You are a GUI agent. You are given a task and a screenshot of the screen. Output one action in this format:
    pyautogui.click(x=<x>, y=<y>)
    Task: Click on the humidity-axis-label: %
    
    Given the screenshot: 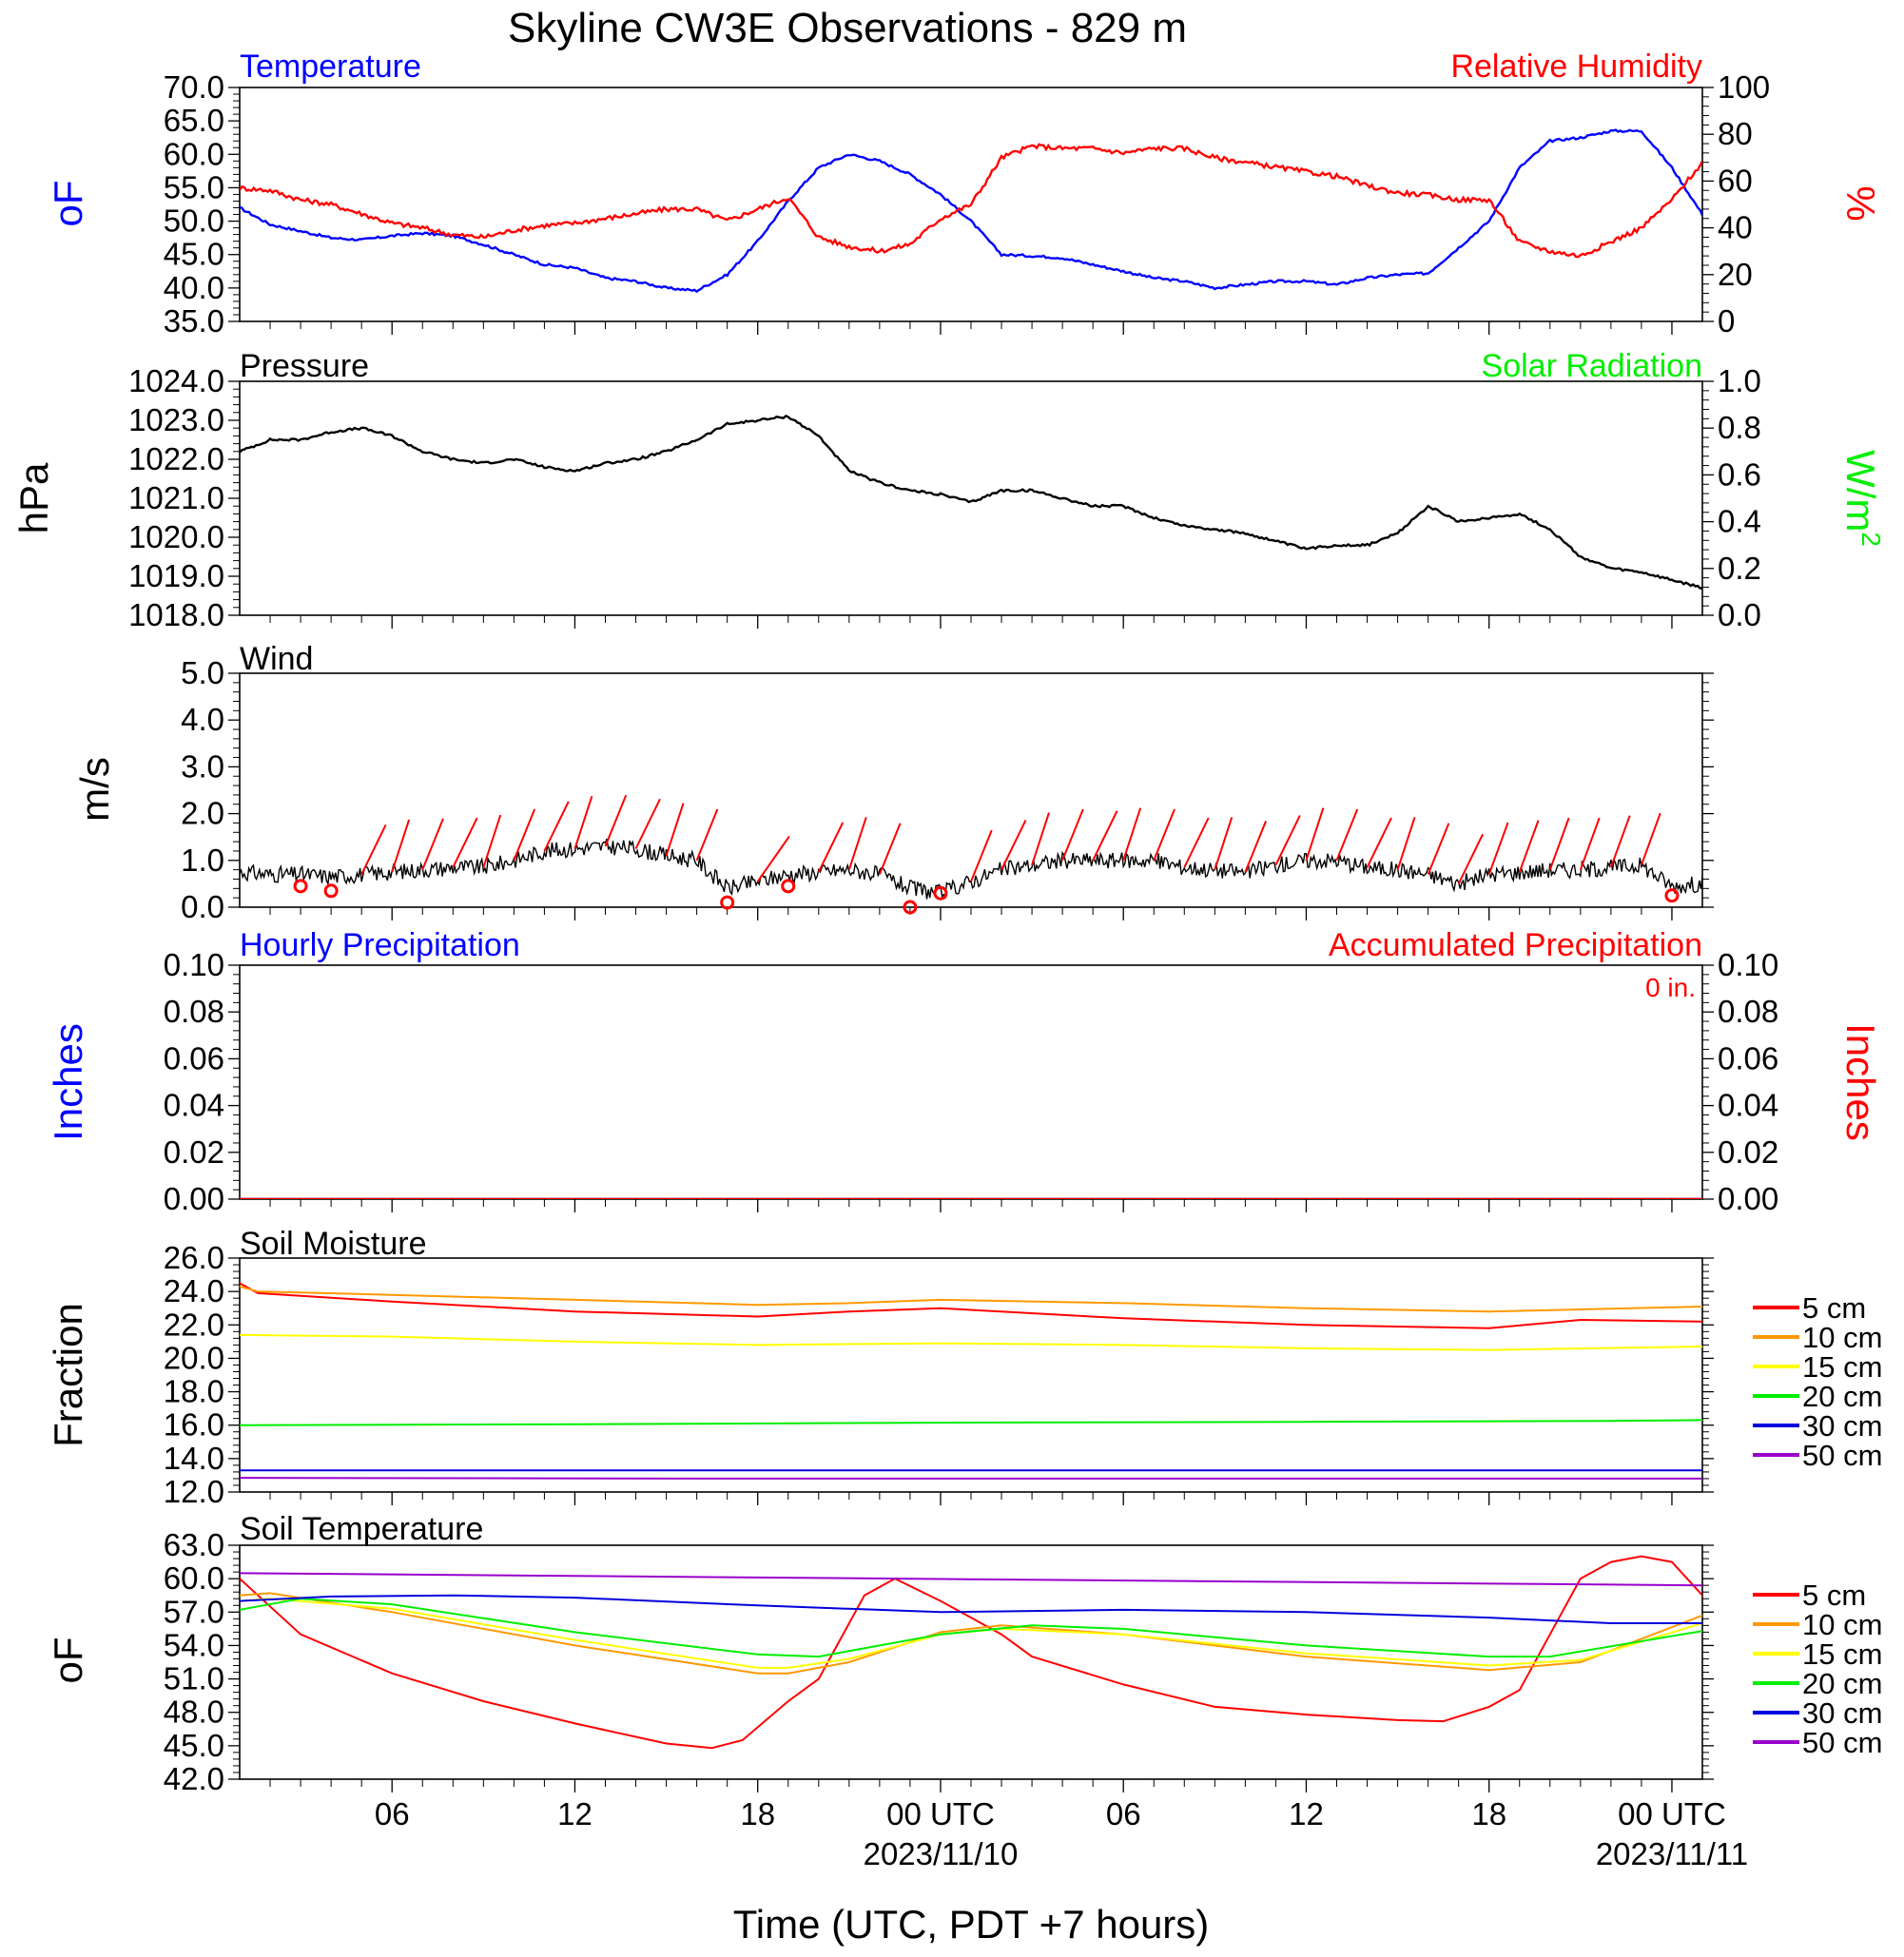 What is the action you would take?
    pyautogui.click(x=1861, y=203)
    